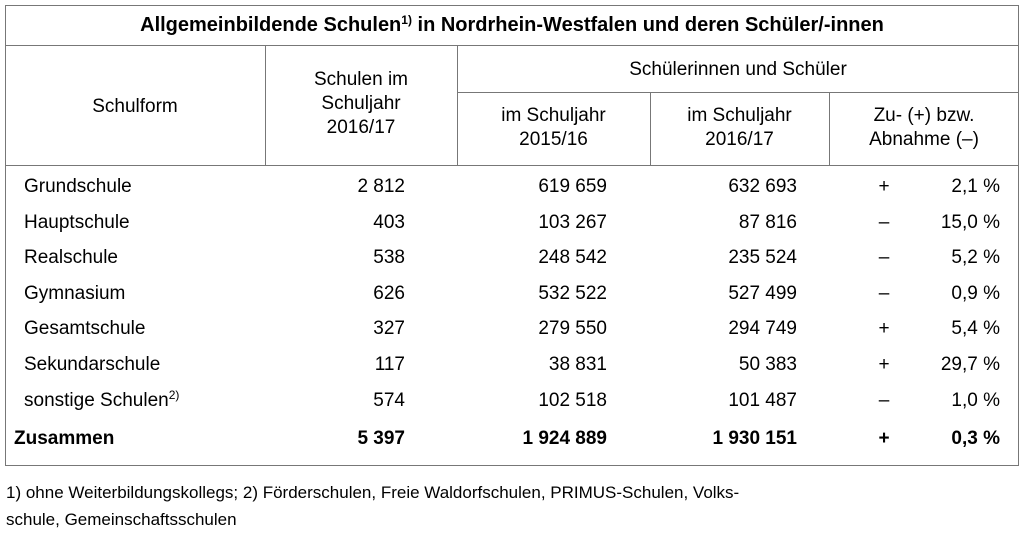 The image size is (1024, 545). Describe the element at coordinates (381, 186) in the screenshot. I see `cell: 2 812` at that location.